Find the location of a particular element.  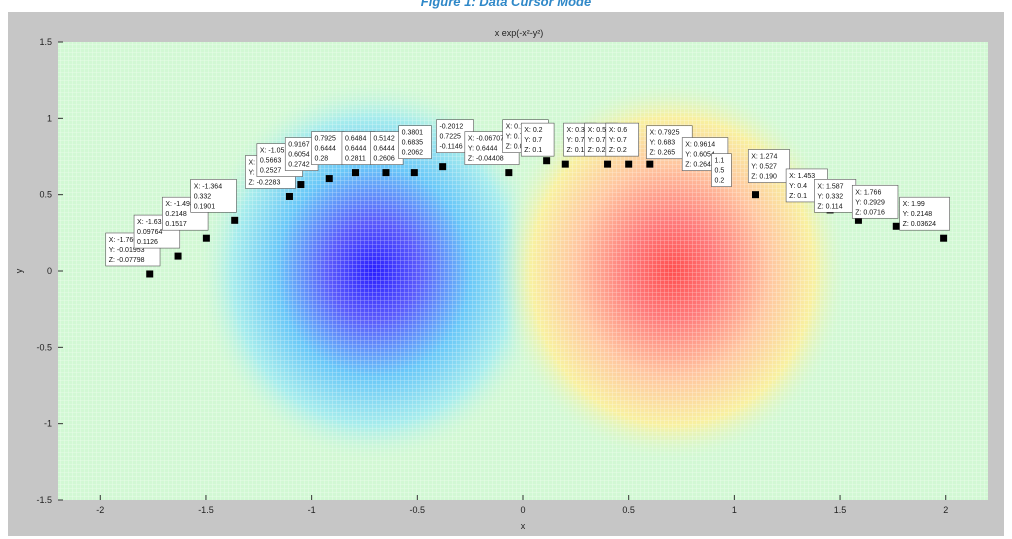

datatip-text: X: 0.5 is located at coordinates (597, 130).